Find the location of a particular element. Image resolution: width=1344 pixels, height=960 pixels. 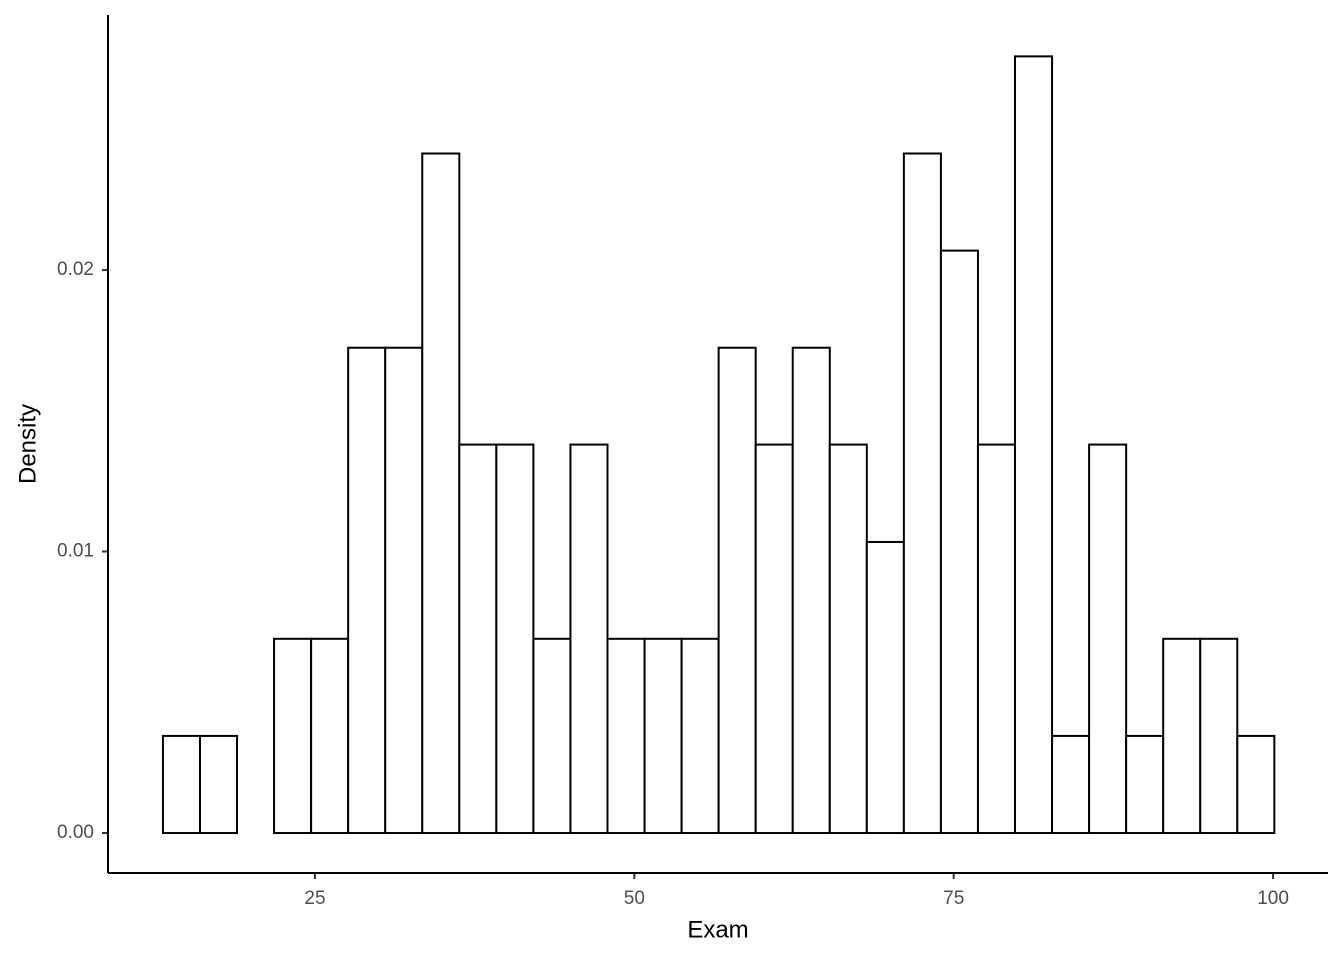

x-tick-label: 50 is located at coordinates (634, 898).